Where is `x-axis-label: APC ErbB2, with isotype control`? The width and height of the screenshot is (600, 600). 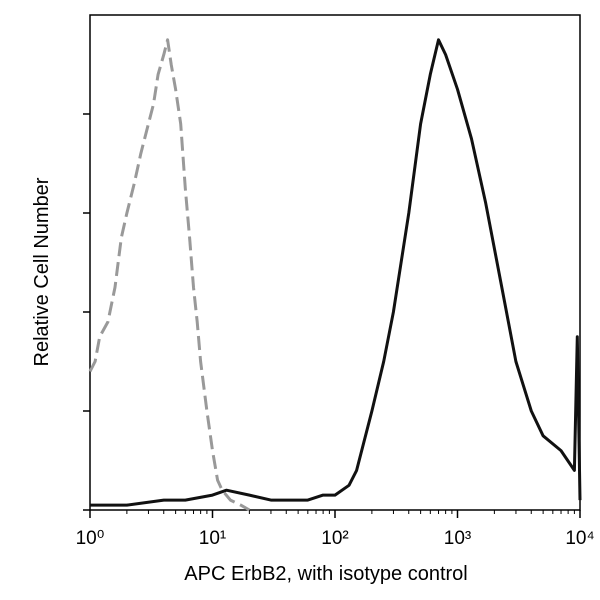
x-axis-label: APC ErbB2, with isotype control is located at coordinates (325, 574).